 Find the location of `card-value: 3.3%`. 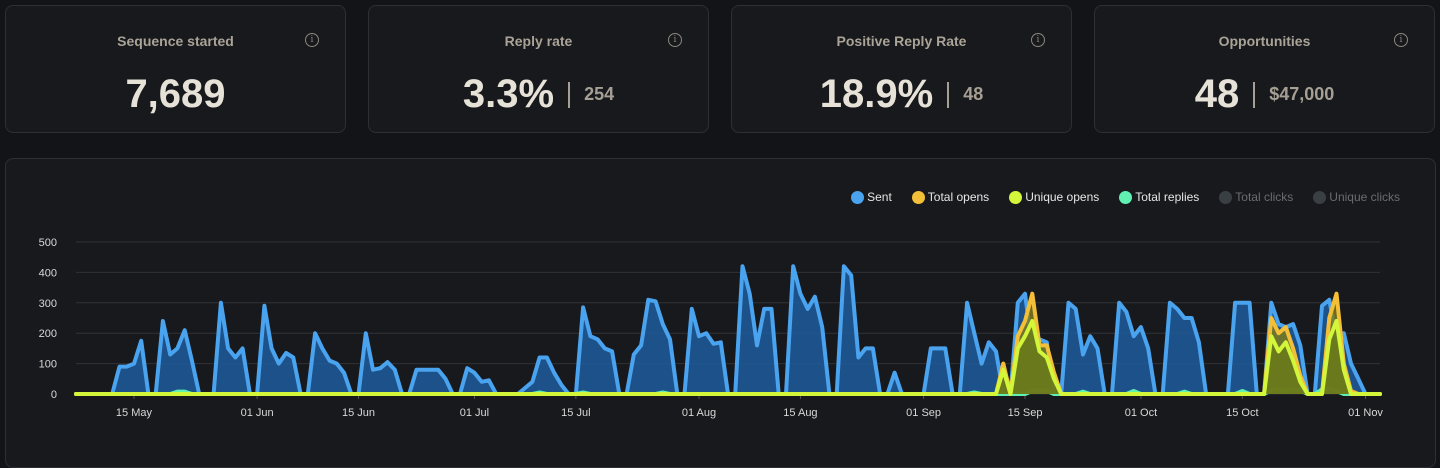

card-value: 3.3% is located at coordinates (508, 94).